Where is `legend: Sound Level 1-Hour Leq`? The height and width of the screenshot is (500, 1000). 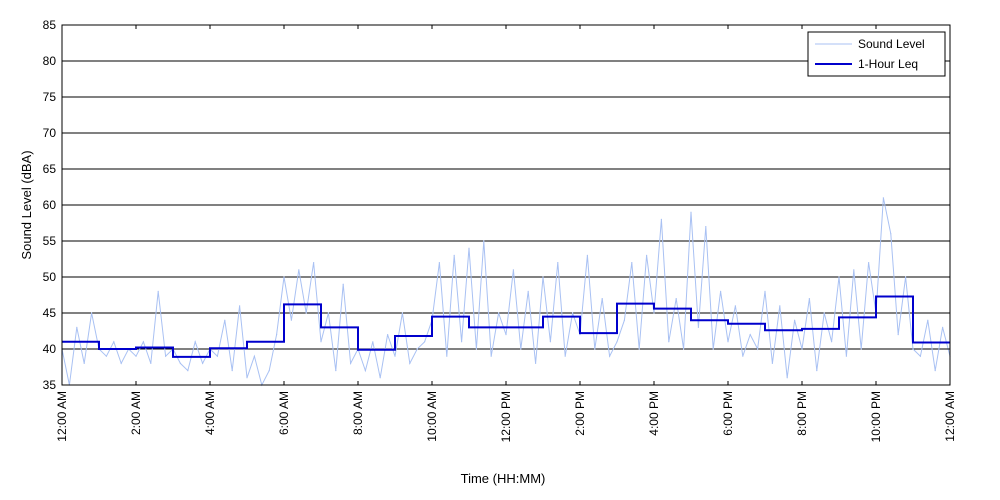
legend: Sound Level 1-Hour Leq is located at coordinates (876, 54).